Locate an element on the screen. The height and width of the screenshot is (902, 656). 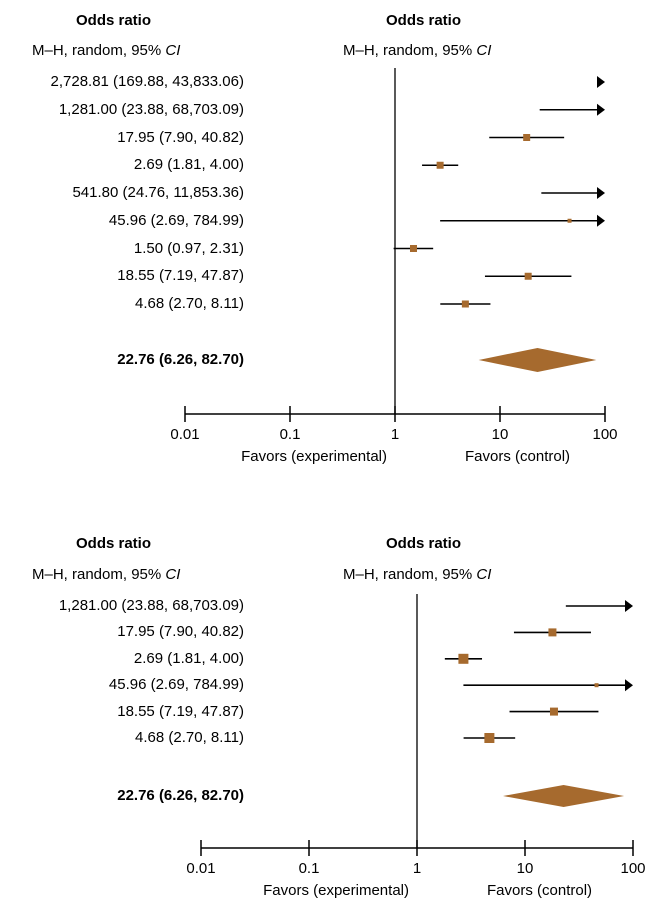
study-label: 2,728.81 (169.88, 43,833.06) is located at coordinates (147, 81).